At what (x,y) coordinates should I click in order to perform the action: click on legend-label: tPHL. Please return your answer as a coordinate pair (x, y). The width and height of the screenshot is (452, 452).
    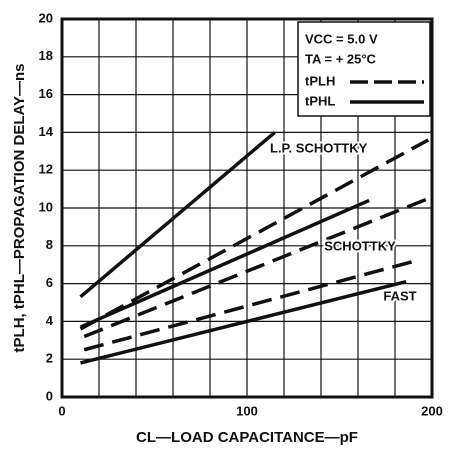
    Looking at the image, I should click on (320, 100).